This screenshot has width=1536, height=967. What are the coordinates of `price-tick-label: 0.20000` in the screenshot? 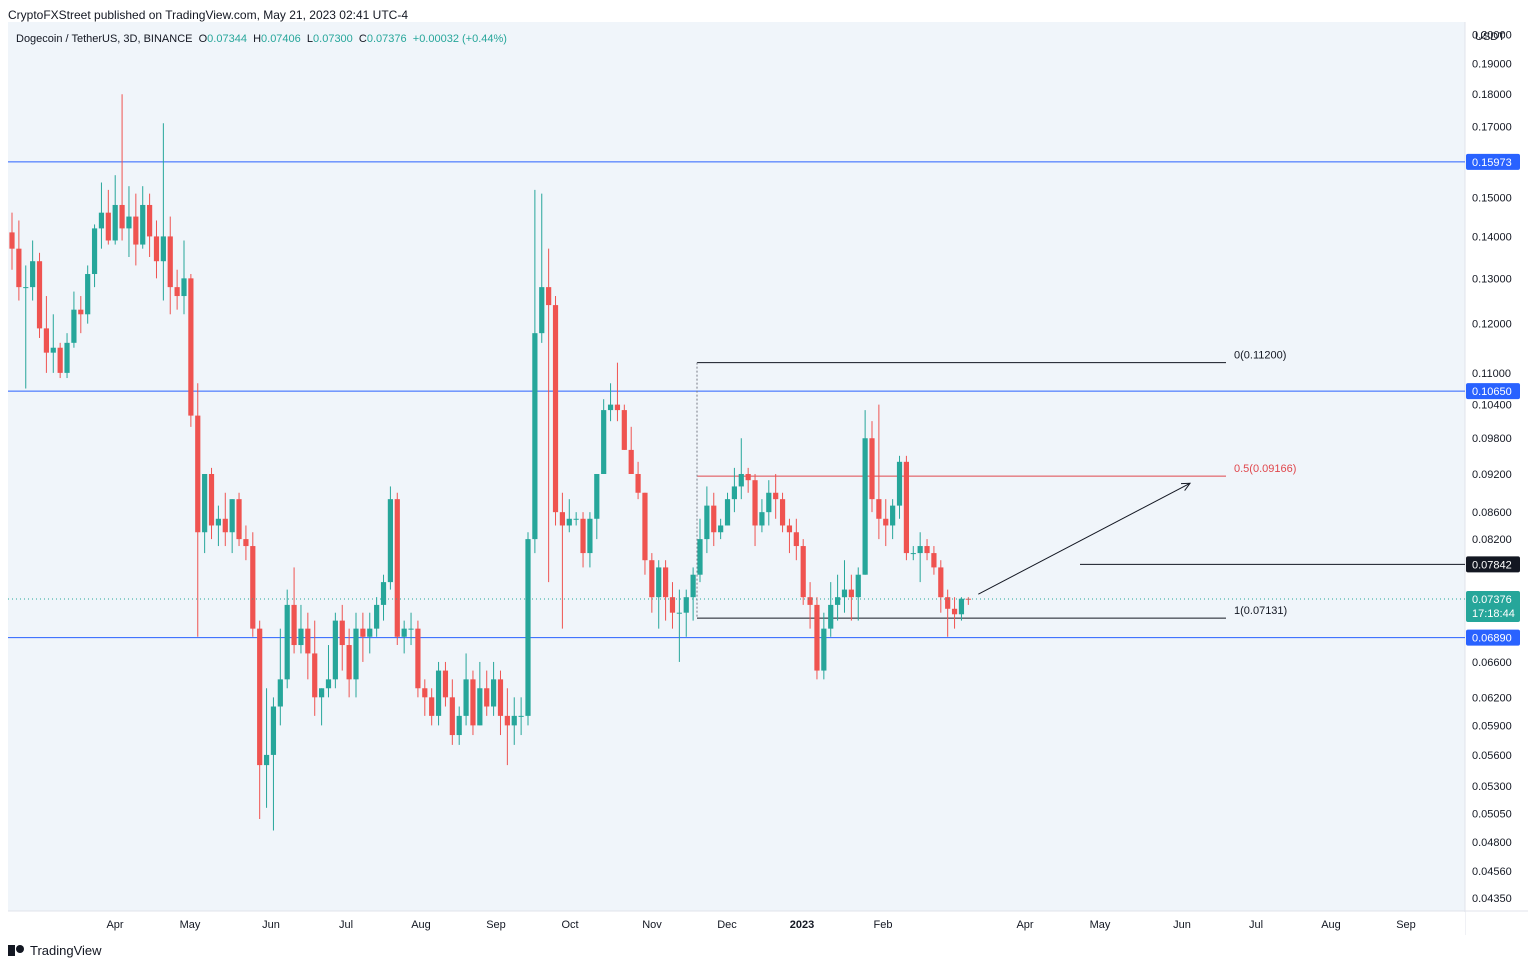 It's located at (1492, 36).